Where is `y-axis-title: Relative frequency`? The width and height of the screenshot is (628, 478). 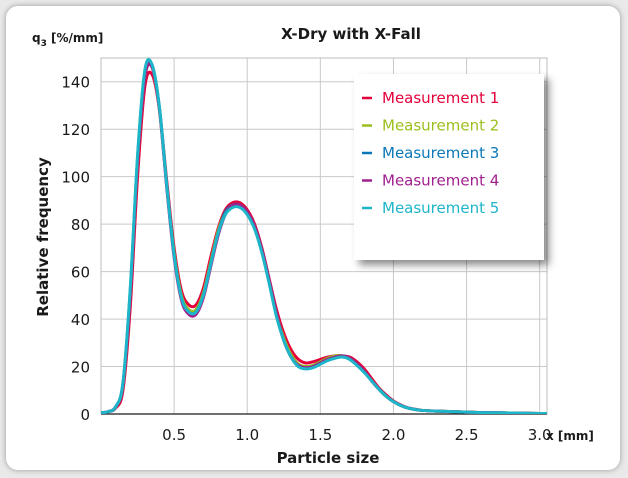 y-axis-title: Relative frequency is located at coordinates (43, 237).